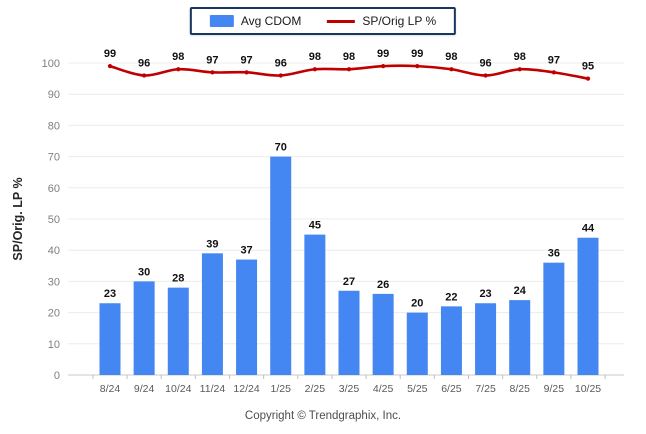 This screenshot has height=434, width=646. Describe the element at coordinates (315, 226) in the screenshot. I see `bar-value-label: 45` at that location.